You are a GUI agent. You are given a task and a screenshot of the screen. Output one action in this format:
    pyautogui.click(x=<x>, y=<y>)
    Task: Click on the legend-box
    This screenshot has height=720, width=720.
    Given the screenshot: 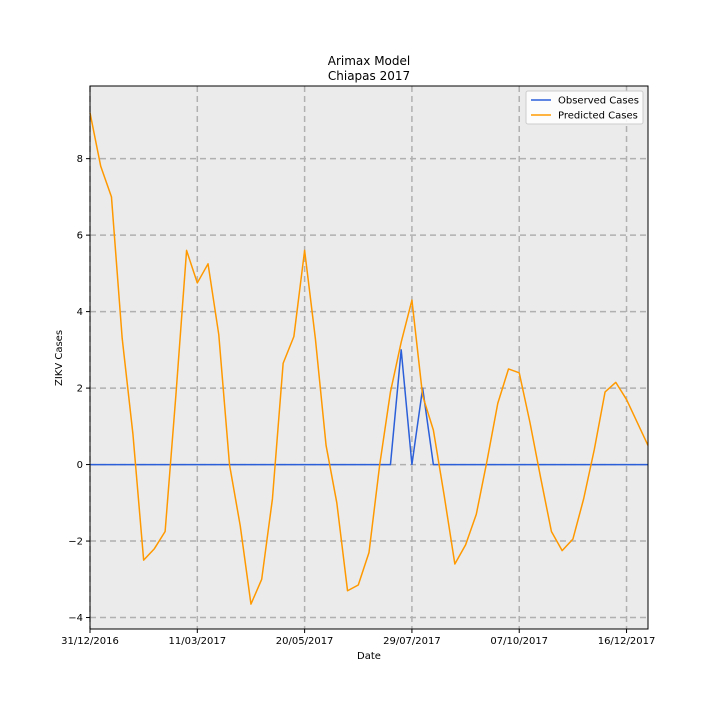 What is the action you would take?
    pyautogui.click(x=584, y=107)
    